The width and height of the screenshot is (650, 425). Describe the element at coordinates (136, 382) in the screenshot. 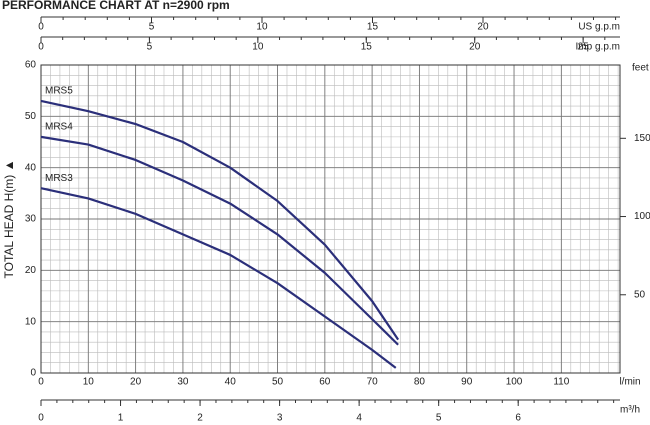

I see `x-tick-label: 20` at that location.